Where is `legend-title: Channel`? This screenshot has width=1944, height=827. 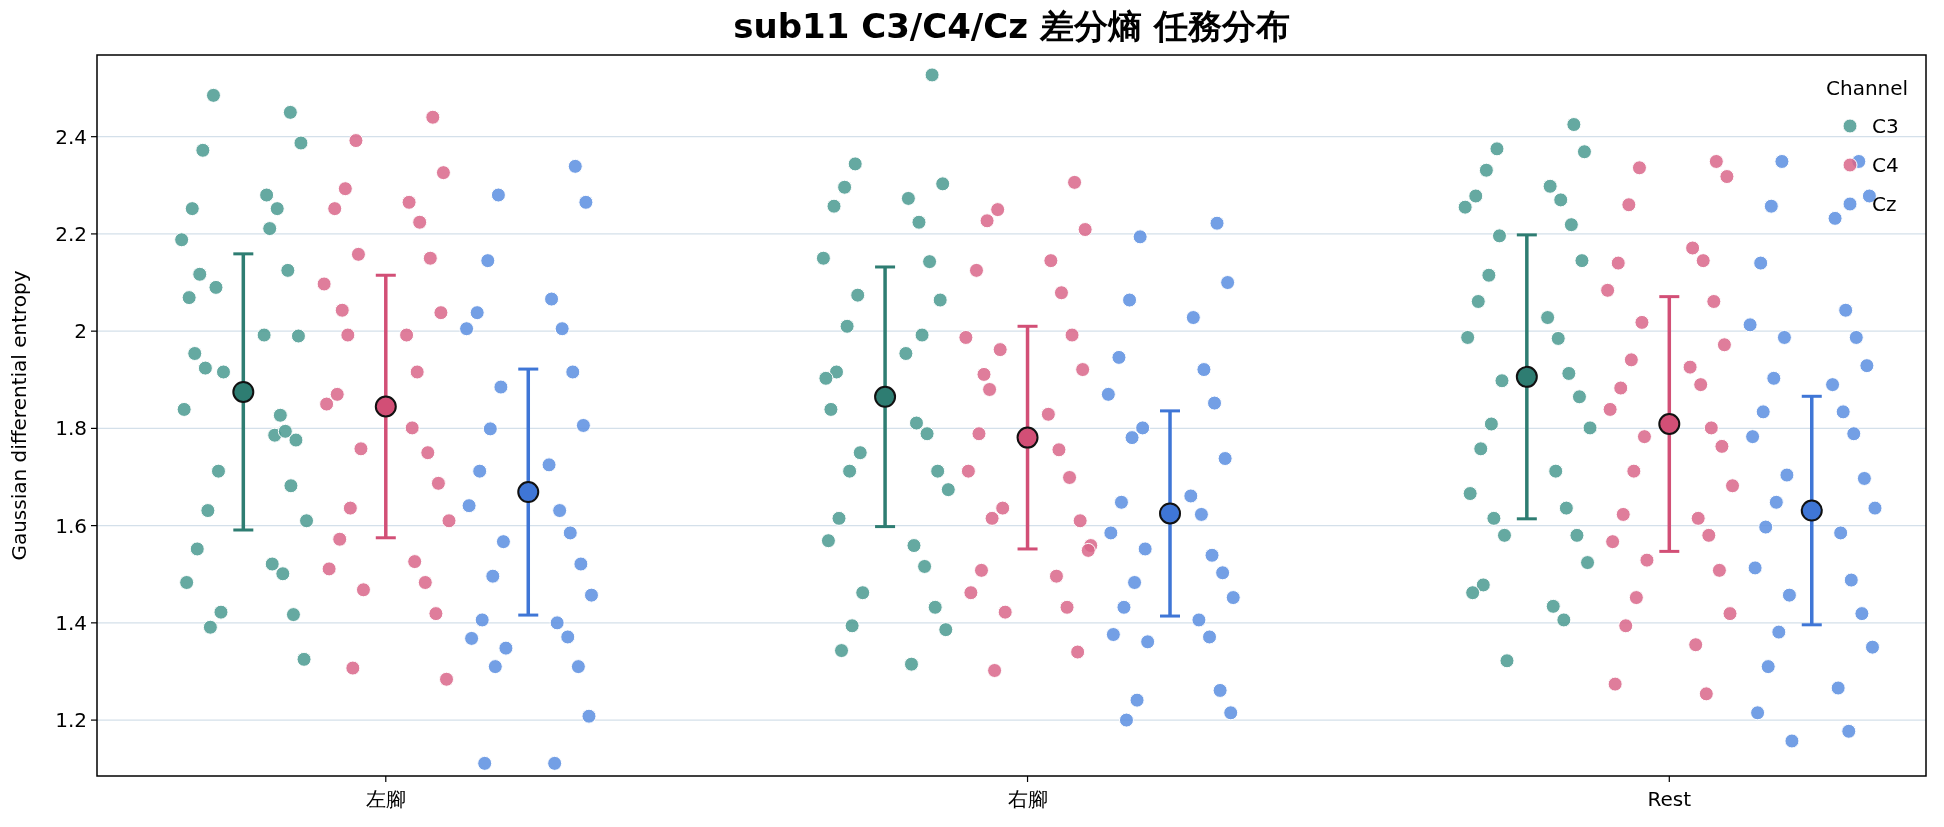
legend-title: Channel is located at coordinates (1867, 88).